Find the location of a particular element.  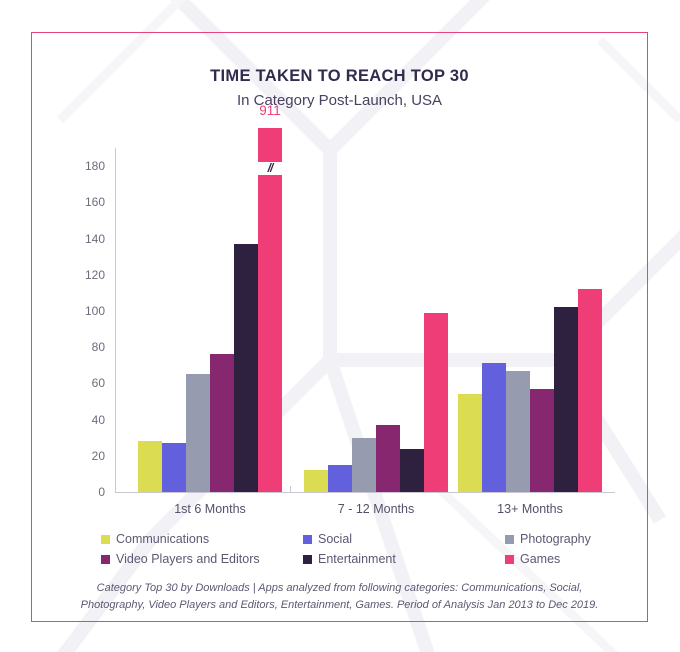

x-axis-label: 1st 6 Months is located at coordinates (210, 509).